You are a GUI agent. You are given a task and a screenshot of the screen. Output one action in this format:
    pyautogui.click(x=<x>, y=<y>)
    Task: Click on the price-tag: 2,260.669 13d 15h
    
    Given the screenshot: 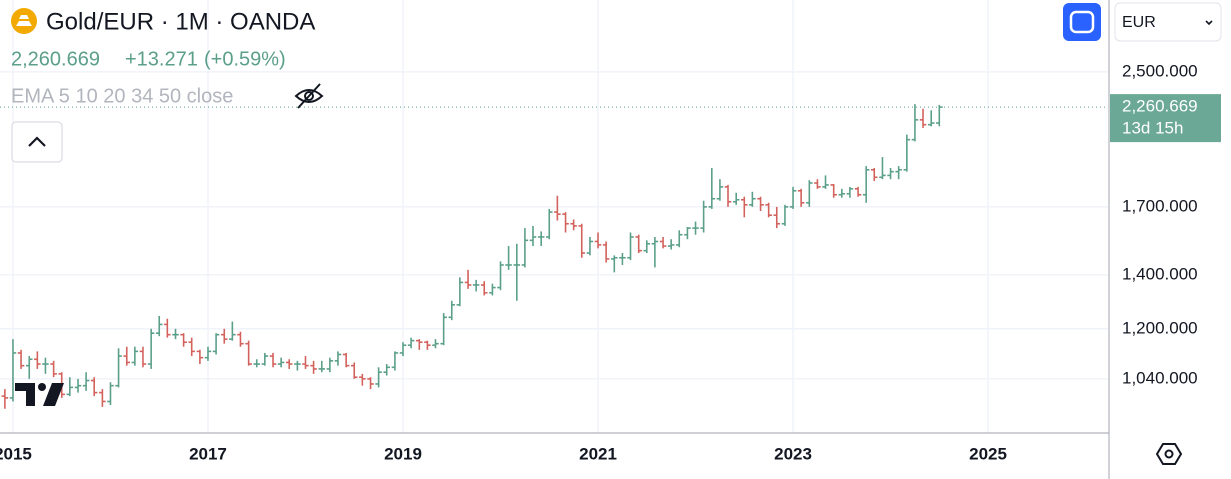 What is the action you would take?
    pyautogui.click(x=610, y=118)
    